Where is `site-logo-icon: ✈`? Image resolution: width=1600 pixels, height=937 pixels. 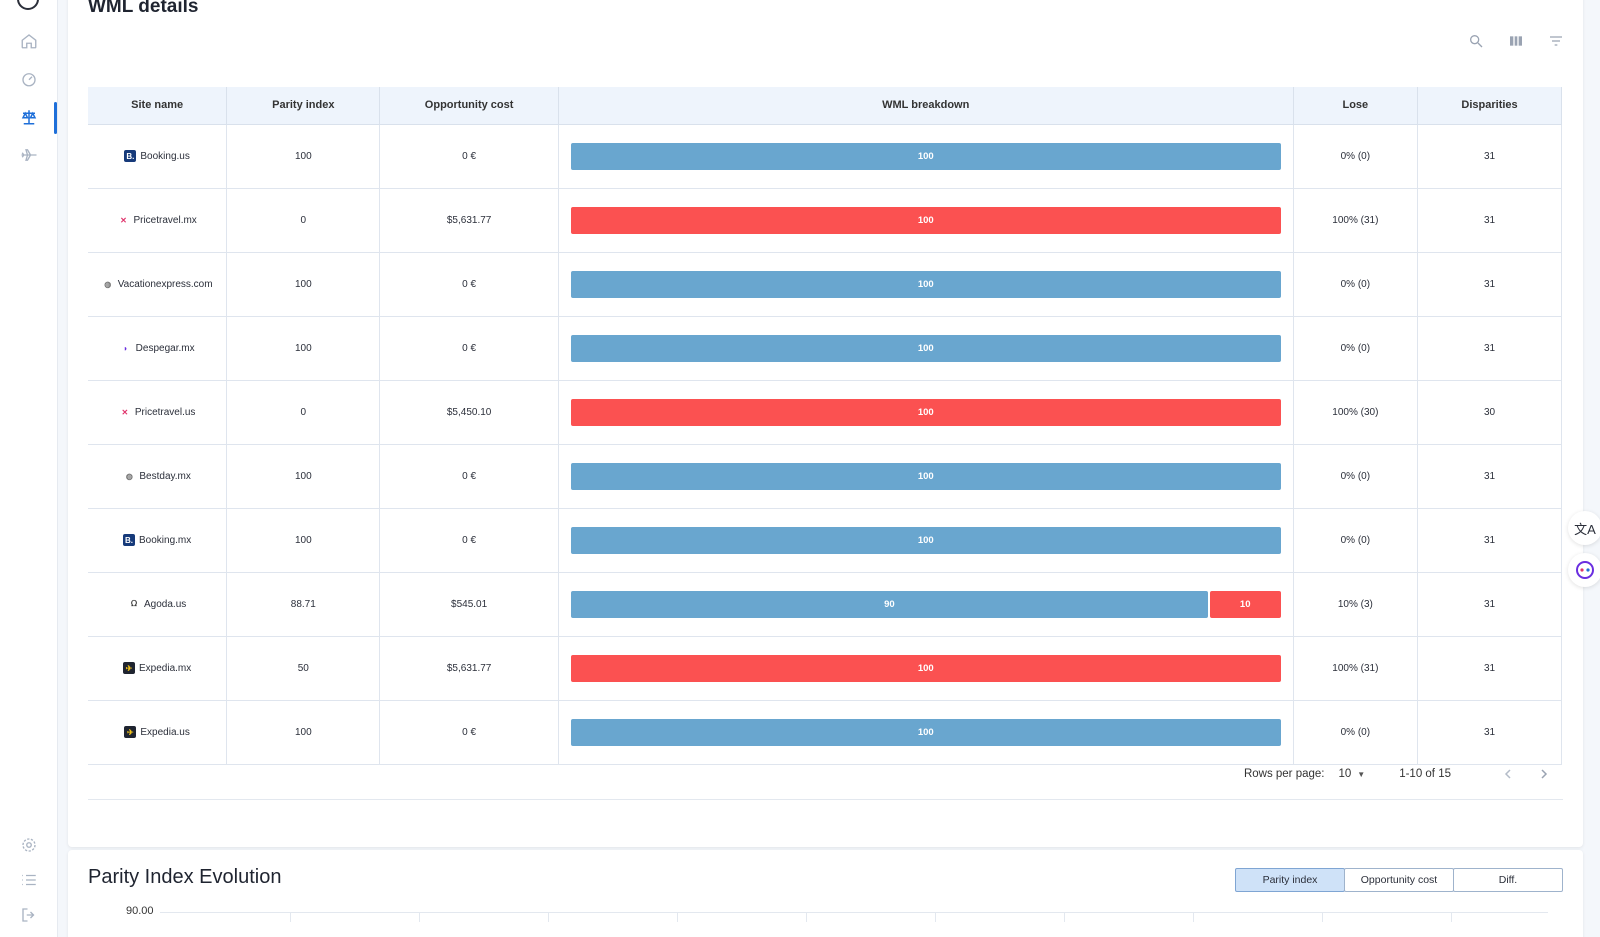
site-logo-icon: ✈ is located at coordinates (129, 668).